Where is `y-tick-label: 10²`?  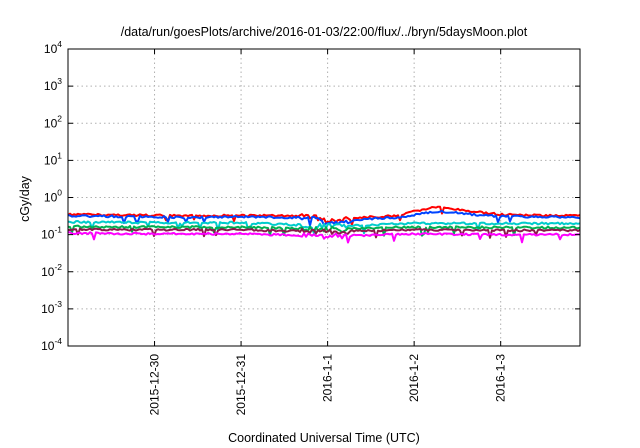
y-tick-label: 10² is located at coordinates (53, 121).